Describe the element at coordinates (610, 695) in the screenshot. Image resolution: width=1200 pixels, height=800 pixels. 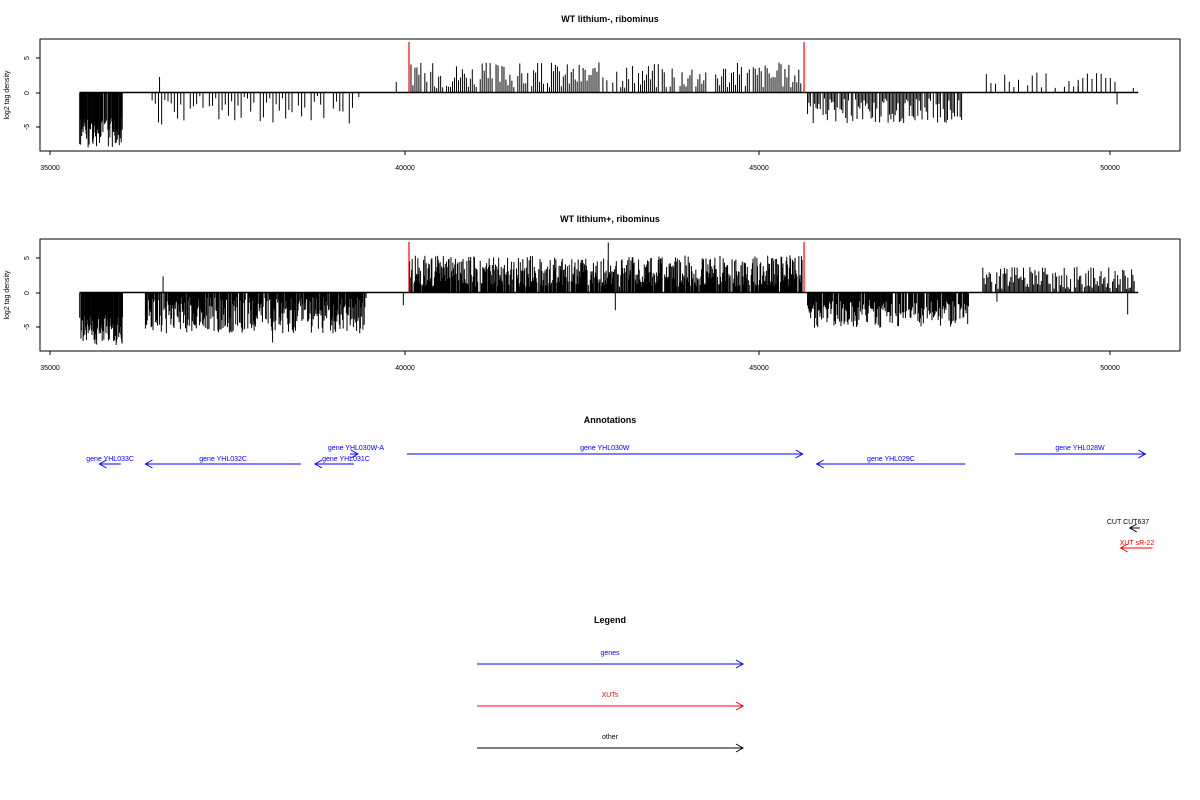
I see `legend-label: XUTs` at that location.